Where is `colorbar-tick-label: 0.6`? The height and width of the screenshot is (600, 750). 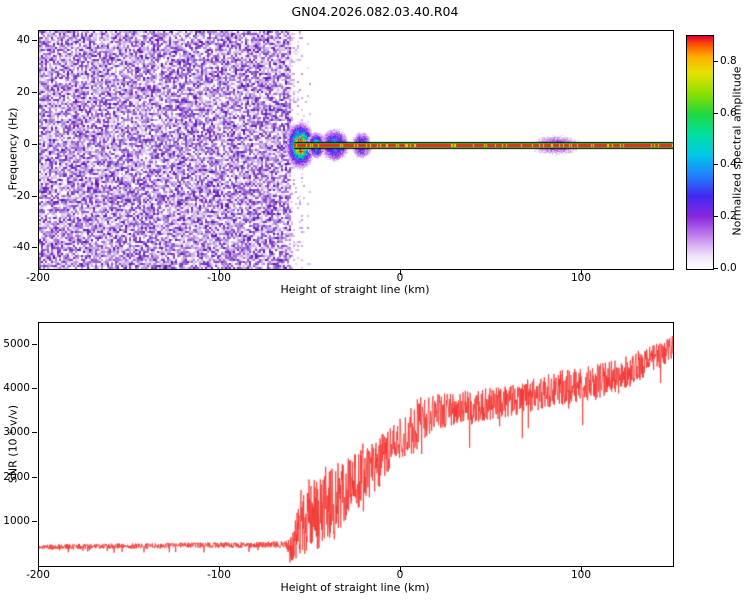 colorbar-tick-label: 0.6 is located at coordinates (728, 113).